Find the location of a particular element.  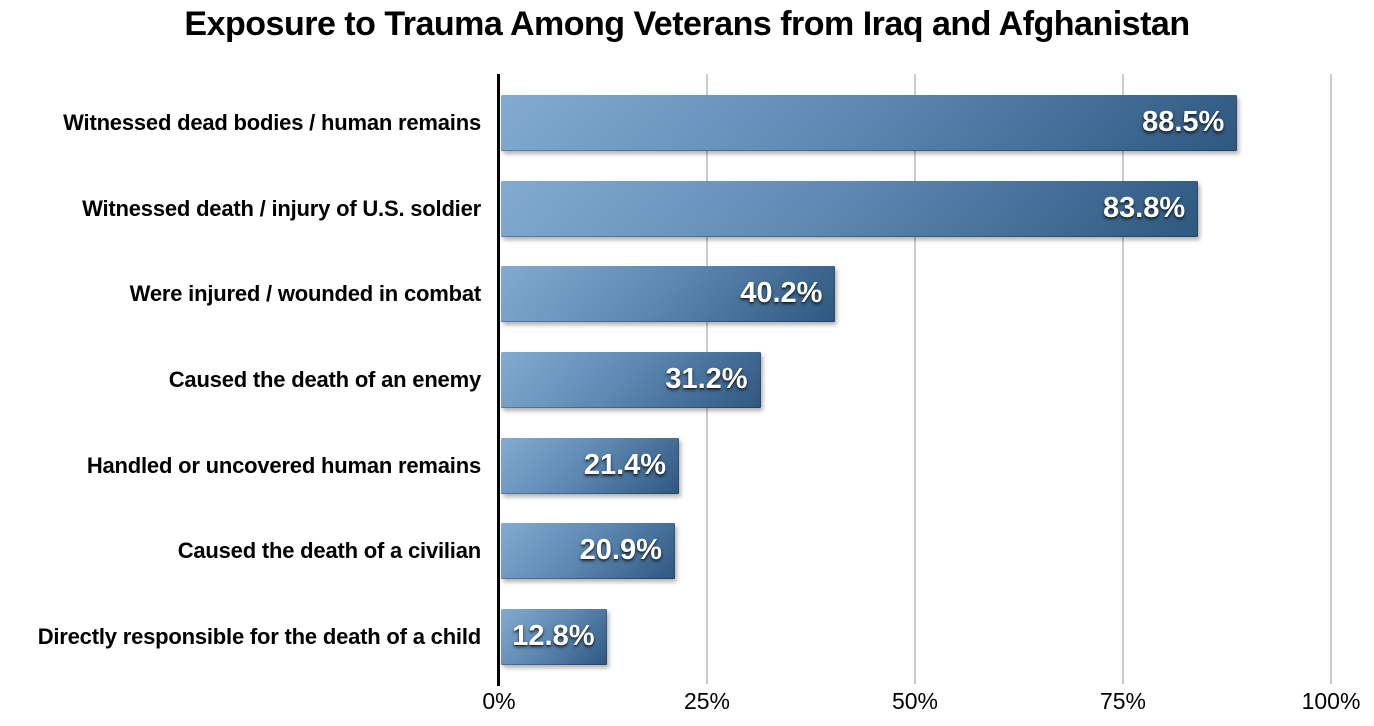

bar: 88.5% is located at coordinates (869, 123).